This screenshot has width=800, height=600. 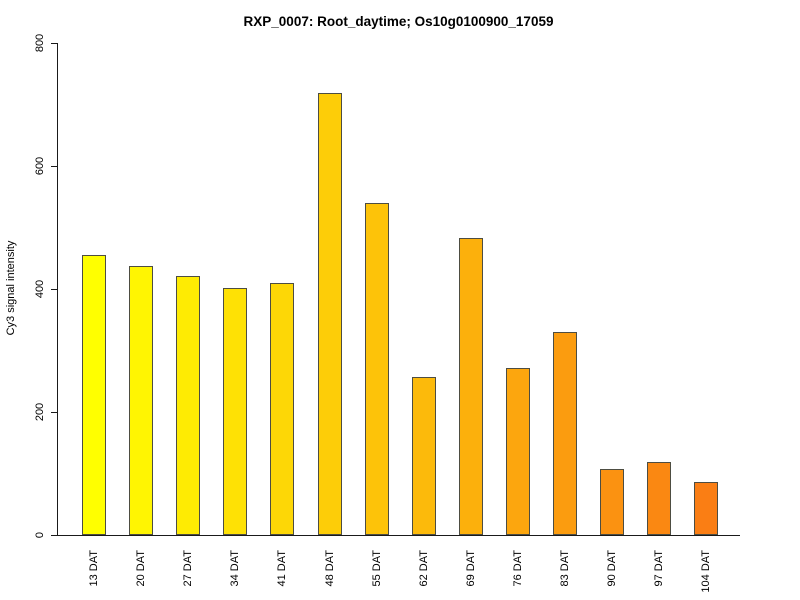 What do you see at coordinates (470, 568) in the screenshot?
I see `x-tick-label-69-dat: 69 DAT` at bounding box center [470, 568].